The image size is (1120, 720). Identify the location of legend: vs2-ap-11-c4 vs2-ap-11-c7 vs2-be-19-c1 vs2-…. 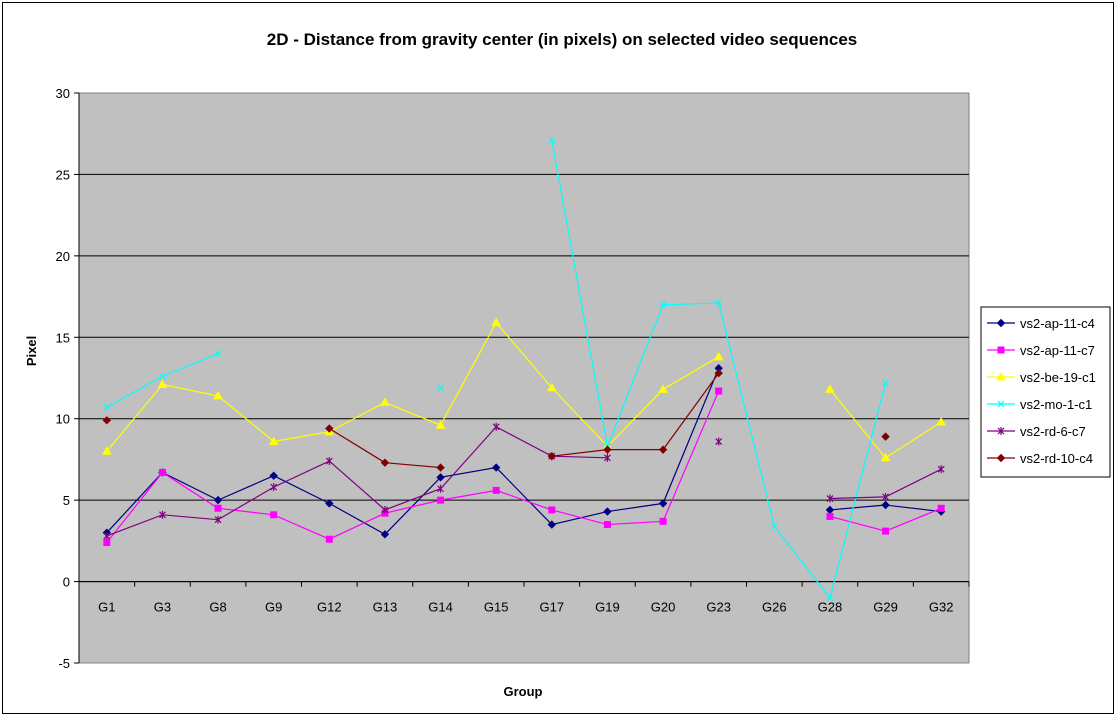
(1045, 392).